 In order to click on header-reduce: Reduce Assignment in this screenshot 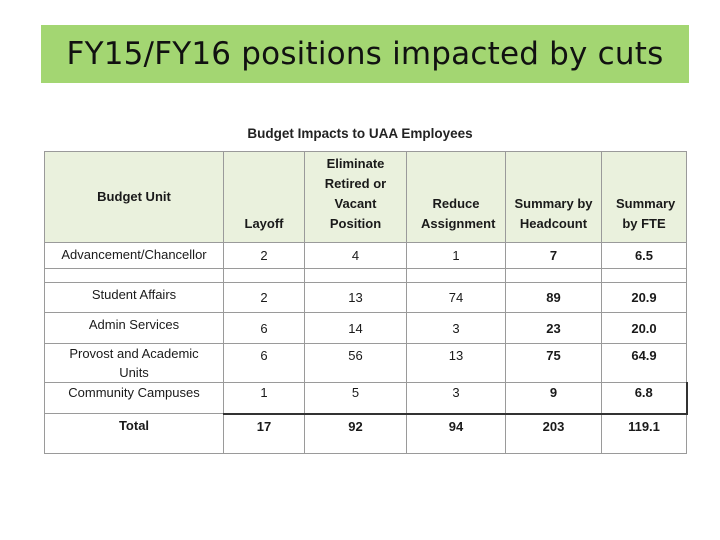, I will do `click(456, 197)`.